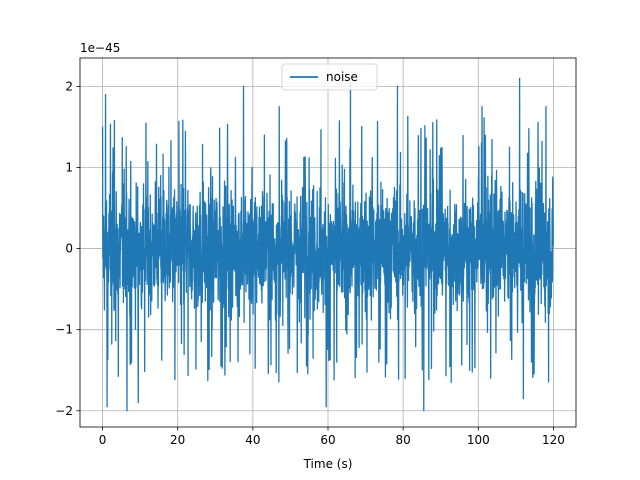 This screenshot has width=640, height=480. I want to click on x-tick-label: 40, so click(252, 440).